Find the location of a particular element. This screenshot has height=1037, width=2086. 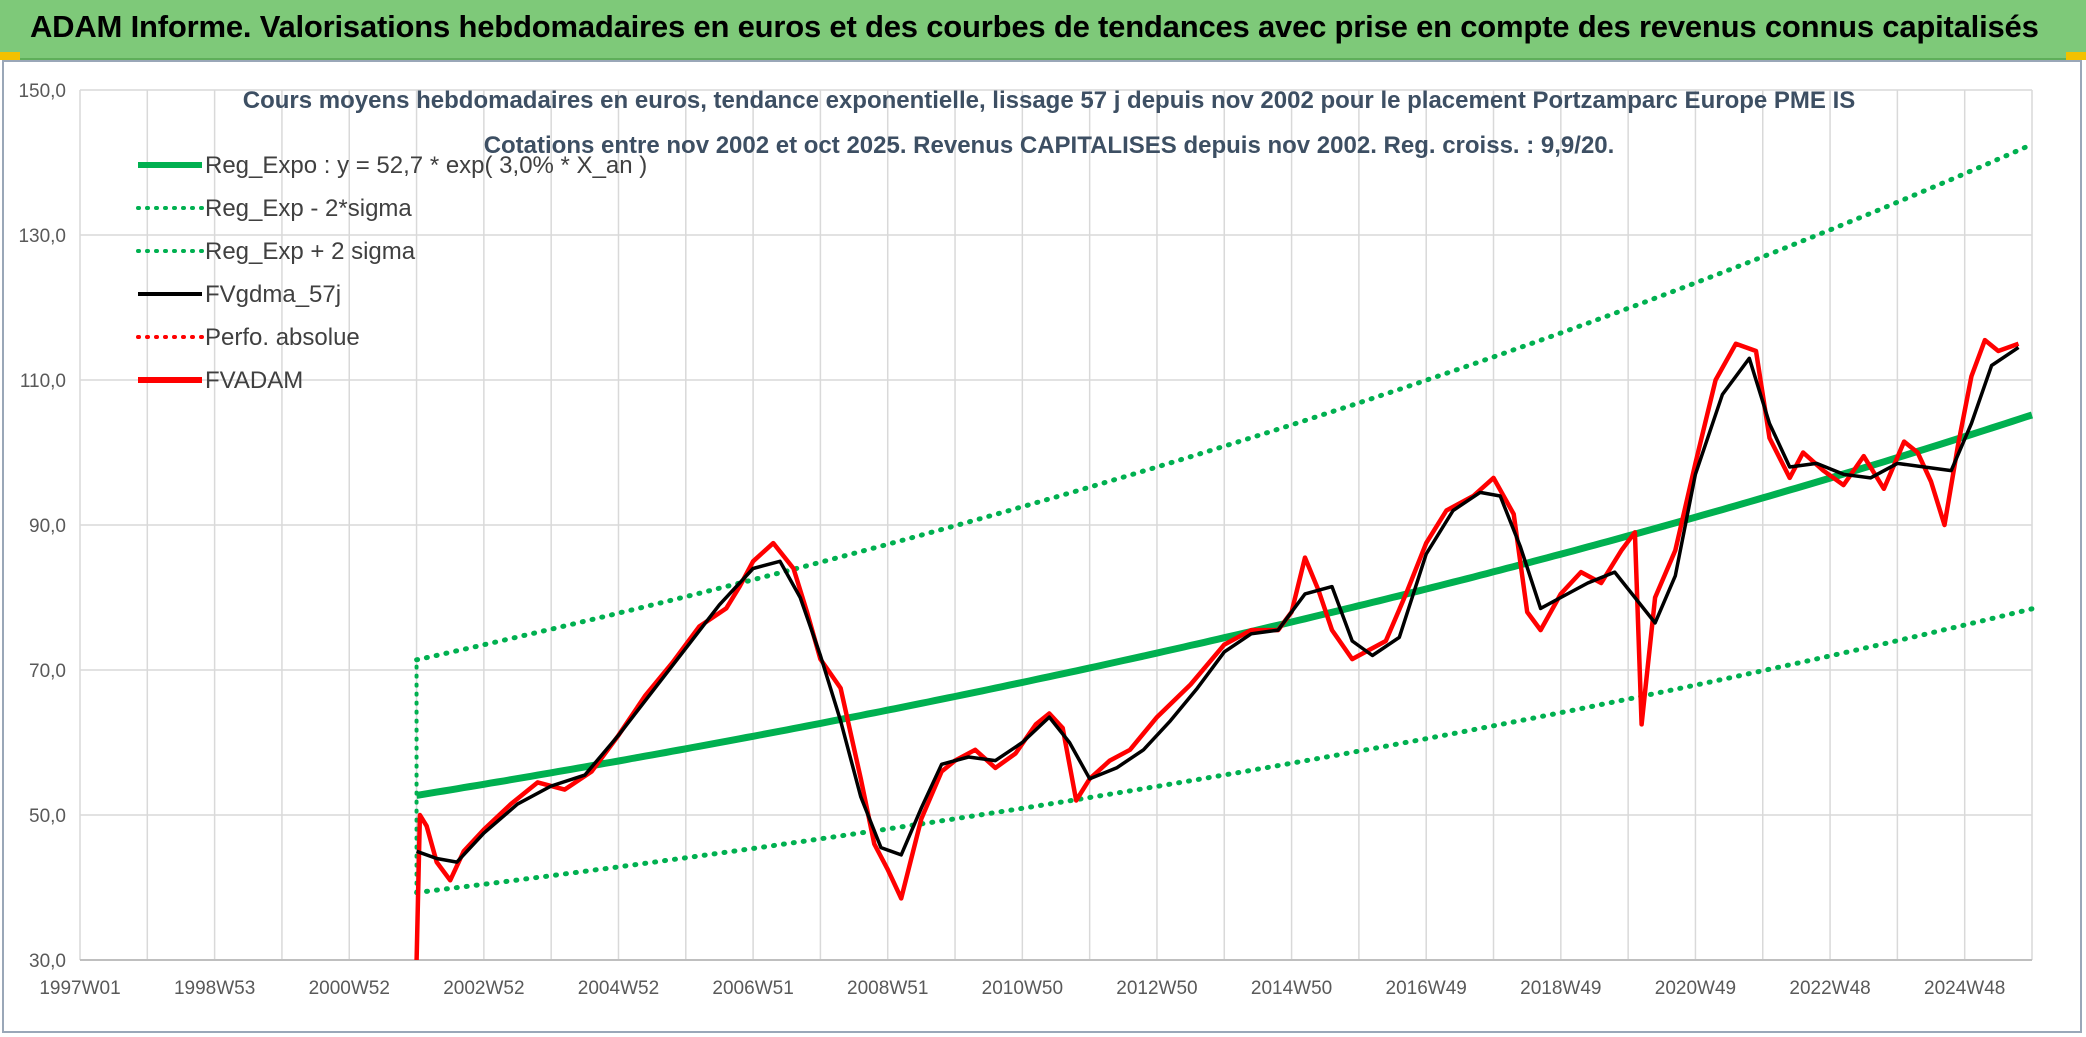

y-tick-label: 50,0 is located at coordinates (47, 816).